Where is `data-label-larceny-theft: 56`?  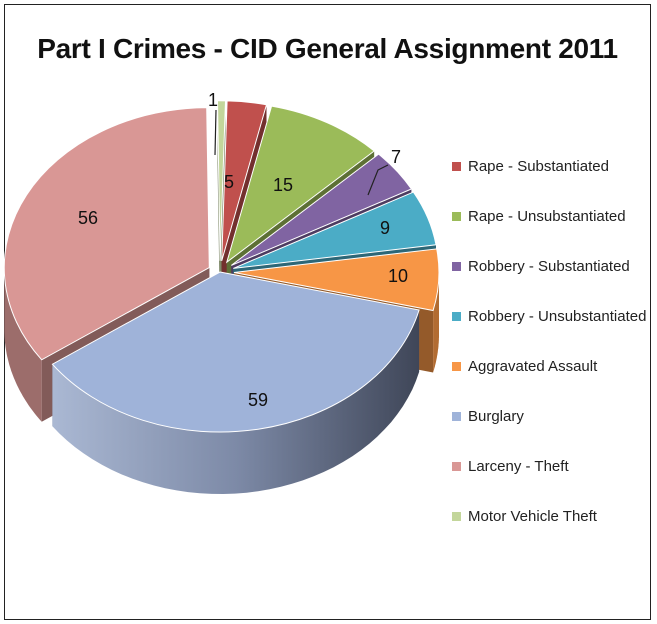 data-label-larceny-theft: 56 is located at coordinates (88, 218).